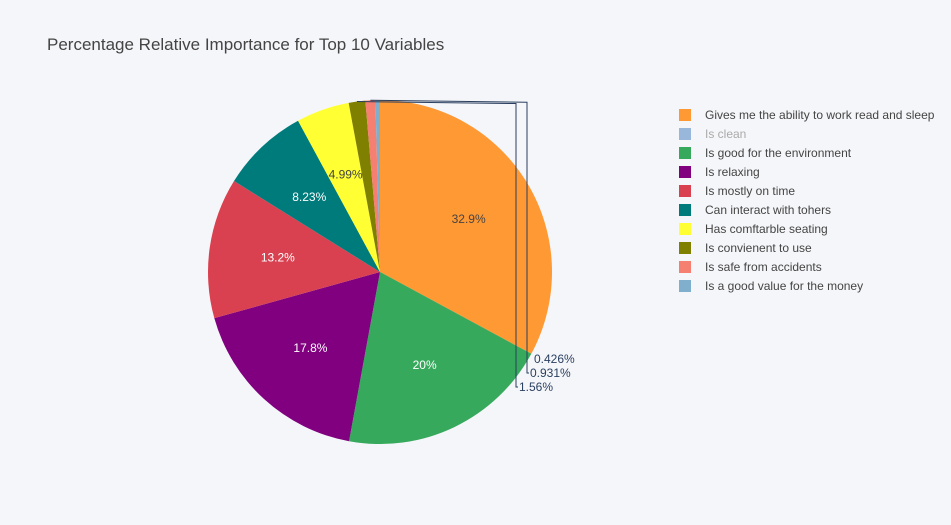 Image resolution: width=951 pixels, height=525 pixels. What do you see at coordinates (346, 175) in the screenshot?
I see `slice-label-has-comftarble-seating: 4.99%` at bounding box center [346, 175].